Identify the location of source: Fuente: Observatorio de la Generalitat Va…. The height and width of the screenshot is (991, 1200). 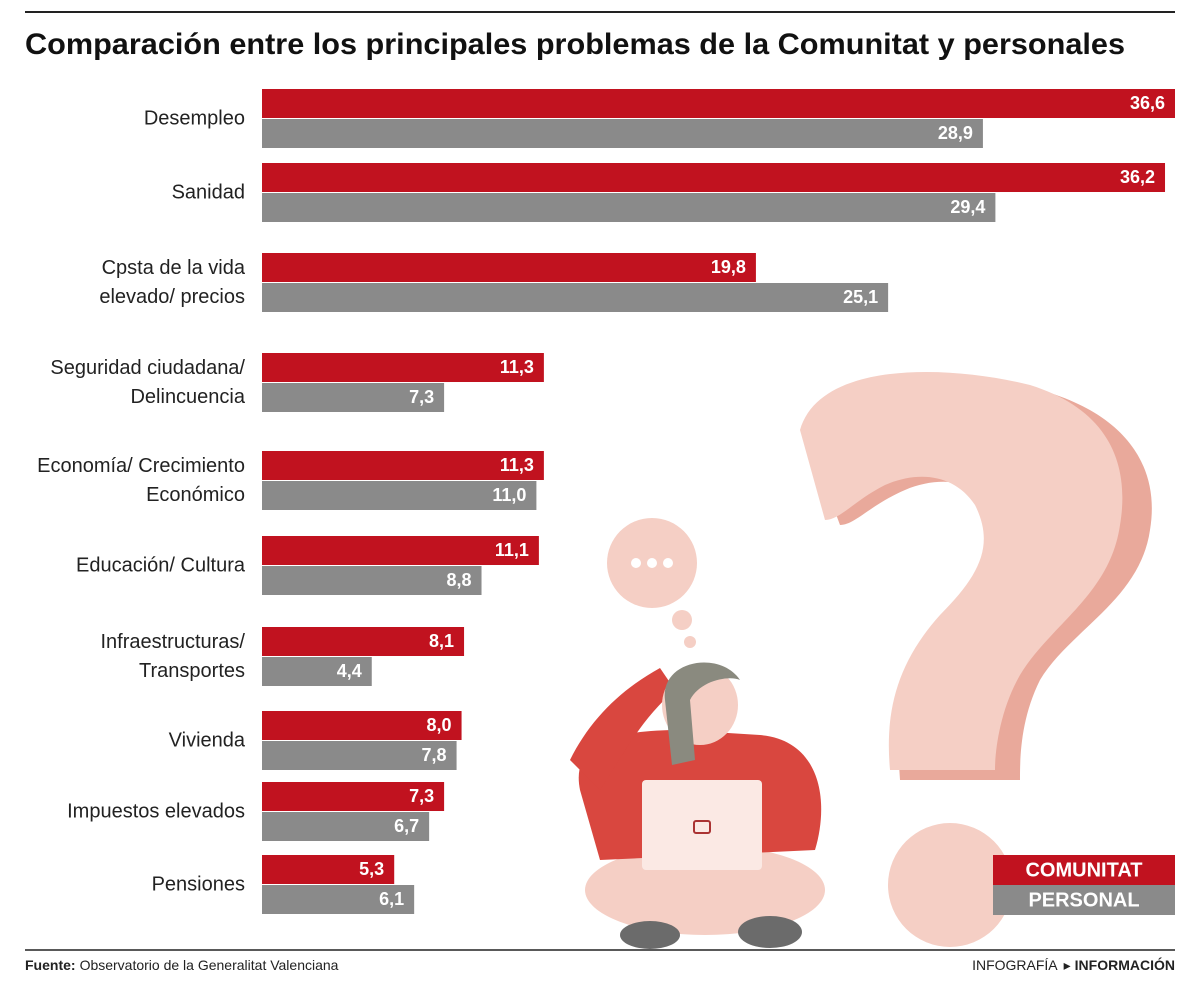
(182, 965).